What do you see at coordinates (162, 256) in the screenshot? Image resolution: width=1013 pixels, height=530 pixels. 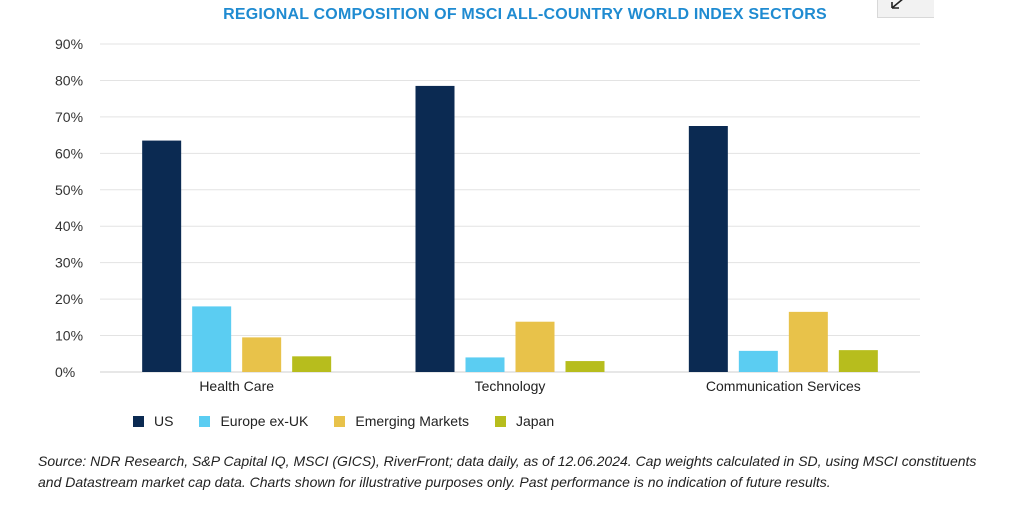 I see `bar-us-health-care` at bounding box center [162, 256].